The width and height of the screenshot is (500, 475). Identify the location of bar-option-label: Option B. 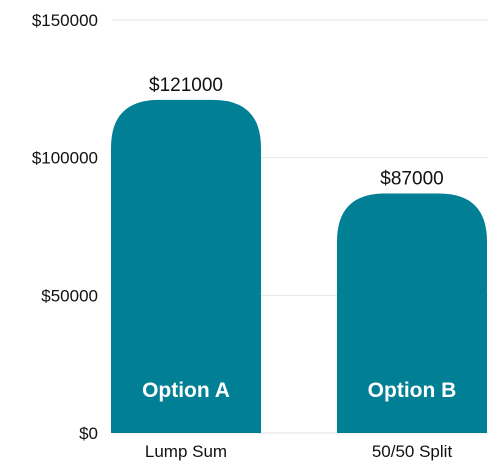
(412, 390).